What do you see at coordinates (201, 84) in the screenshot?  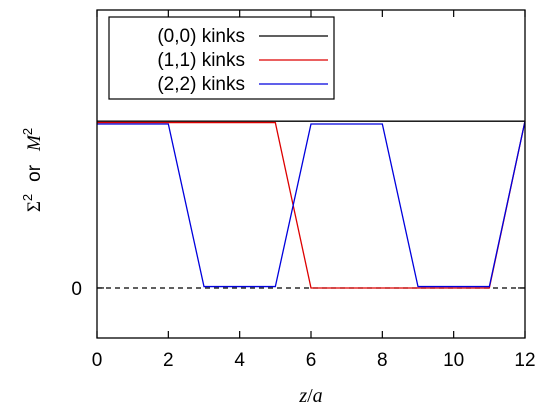 I see `legend-label-2: (2,2) kinks` at bounding box center [201, 84].